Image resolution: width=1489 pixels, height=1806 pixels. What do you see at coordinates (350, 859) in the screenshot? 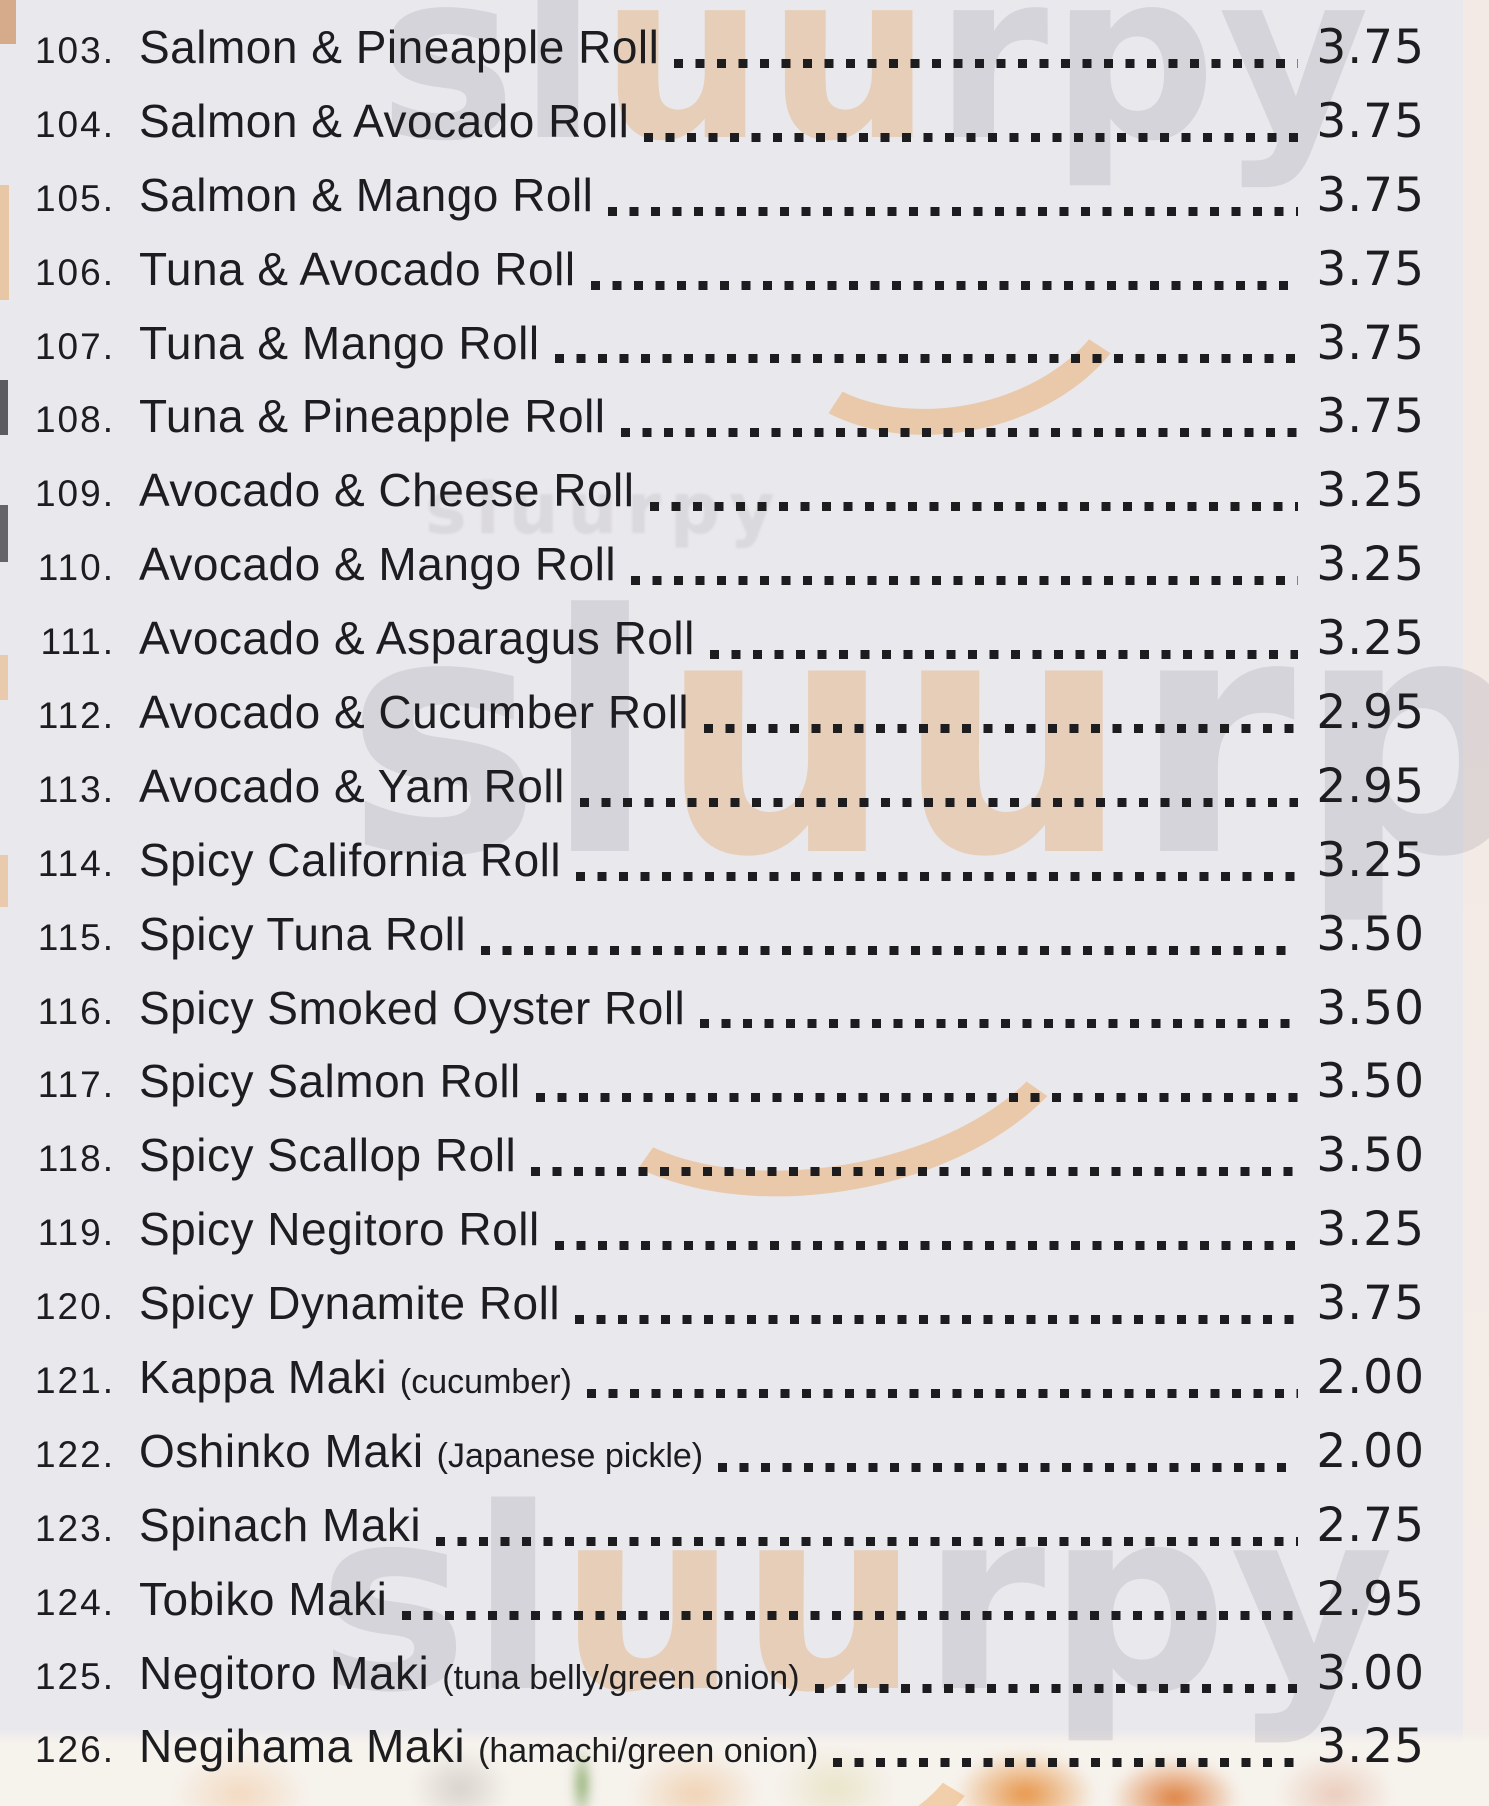
I see `item-name: Spicy California Roll` at bounding box center [350, 859].